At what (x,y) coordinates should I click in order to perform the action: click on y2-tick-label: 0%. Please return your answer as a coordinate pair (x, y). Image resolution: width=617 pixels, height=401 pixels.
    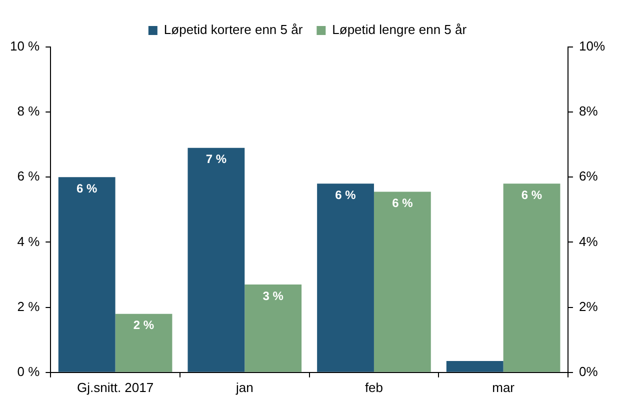
    Looking at the image, I should click on (588, 371).